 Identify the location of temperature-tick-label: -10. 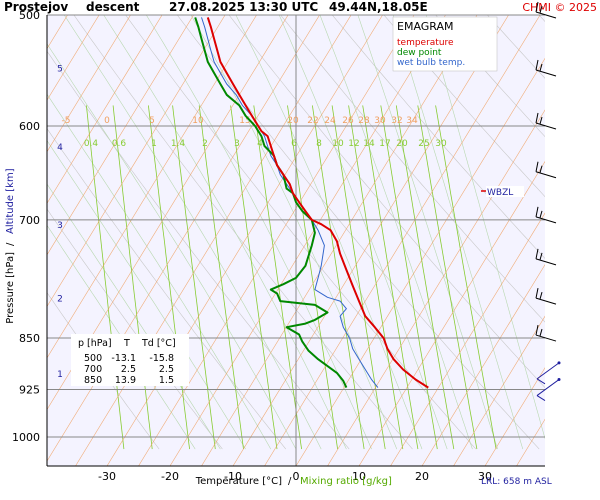
(233, 476).